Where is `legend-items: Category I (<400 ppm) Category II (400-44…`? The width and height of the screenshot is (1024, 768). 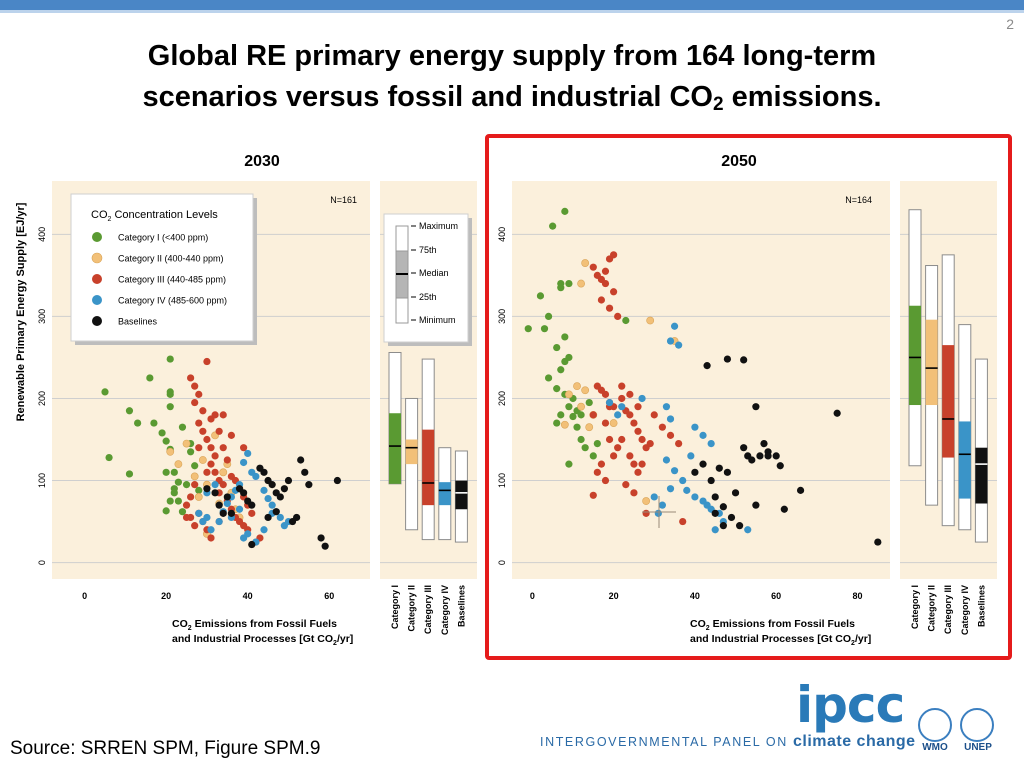 legend-items: Category I (<400 ppm) Category II (400-44… is located at coordinates (159, 279).